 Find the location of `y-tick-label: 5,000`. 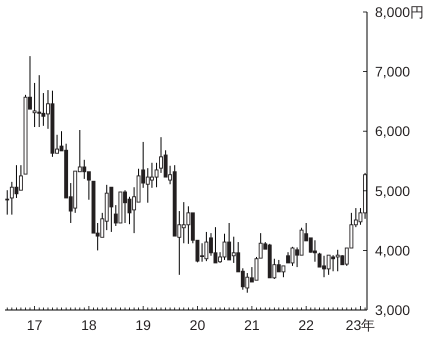

y-tick-label: 5,000 is located at coordinates (392, 190).